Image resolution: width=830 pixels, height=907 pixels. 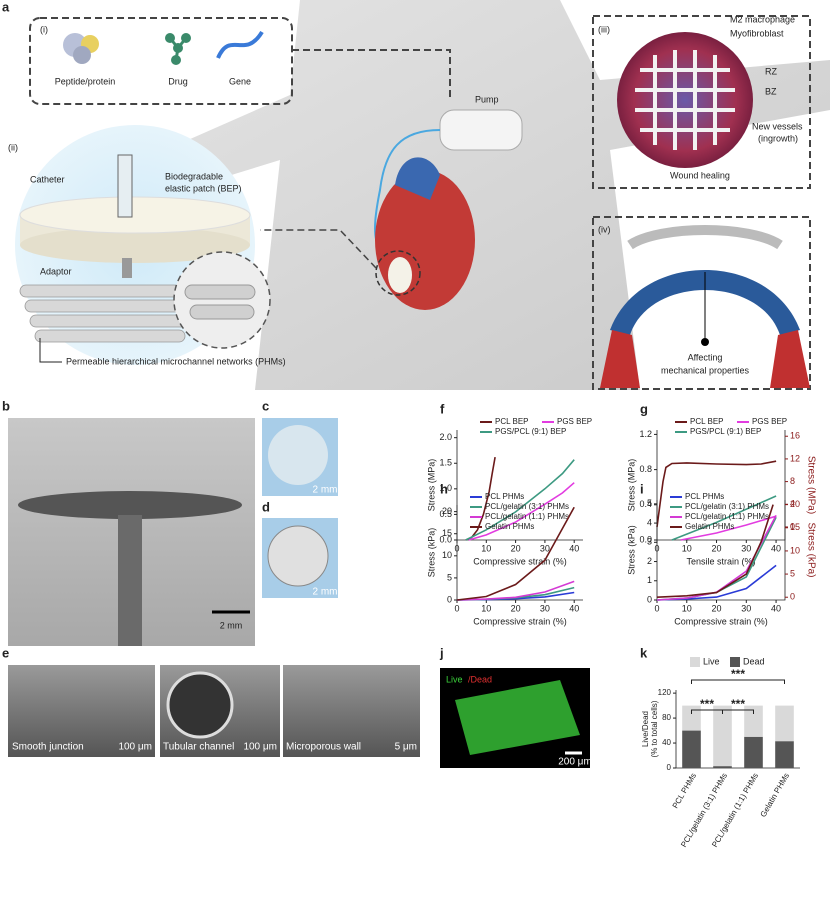 I want to click on agent-label: Drug, so click(x=178, y=81).